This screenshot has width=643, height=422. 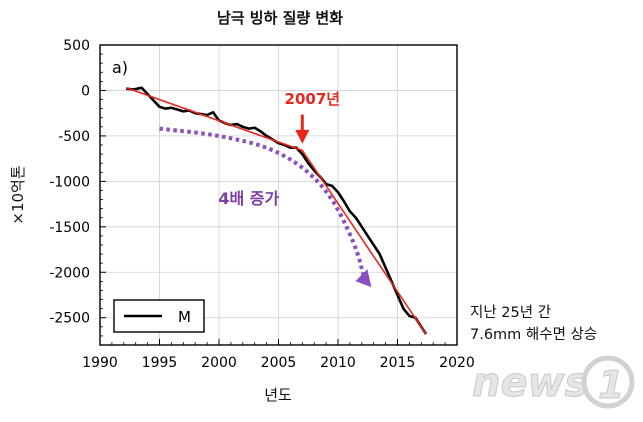 I want to click on side-note-line-2: 7.6mm 해수면 상승, so click(x=534, y=335).